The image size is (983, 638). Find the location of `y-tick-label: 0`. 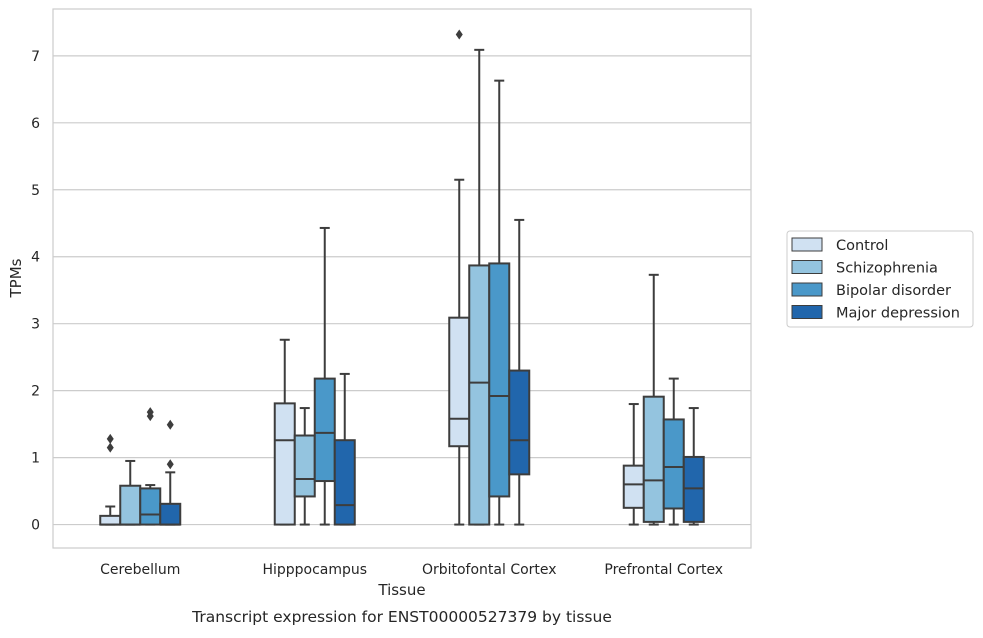

y-tick-label: 0 is located at coordinates (35, 526).